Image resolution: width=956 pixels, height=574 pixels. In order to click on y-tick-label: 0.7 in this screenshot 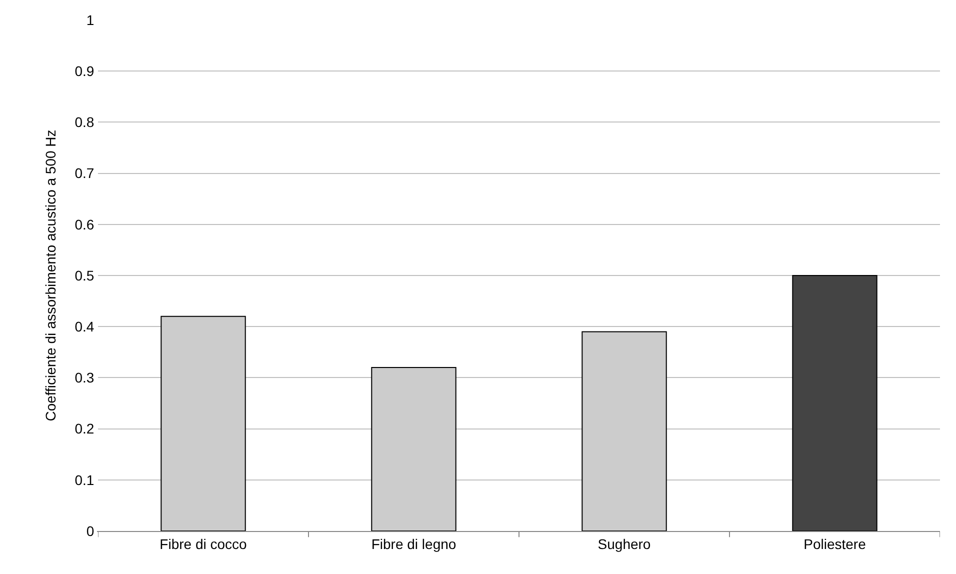, I will do `click(84, 173)`.